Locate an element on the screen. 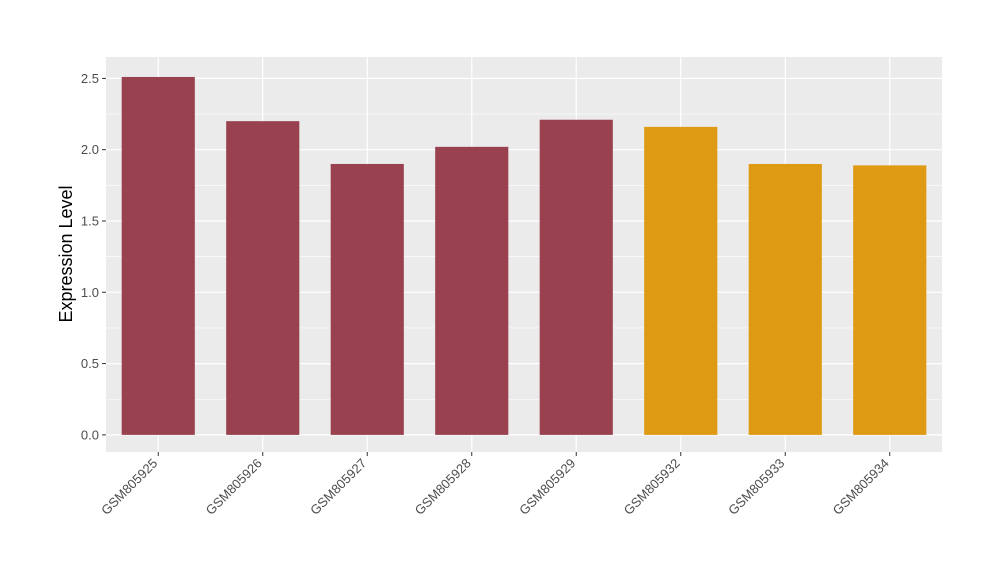 The image size is (1000, 580). x-tick-label: GSM805928 is located at coordinates (443, 487).